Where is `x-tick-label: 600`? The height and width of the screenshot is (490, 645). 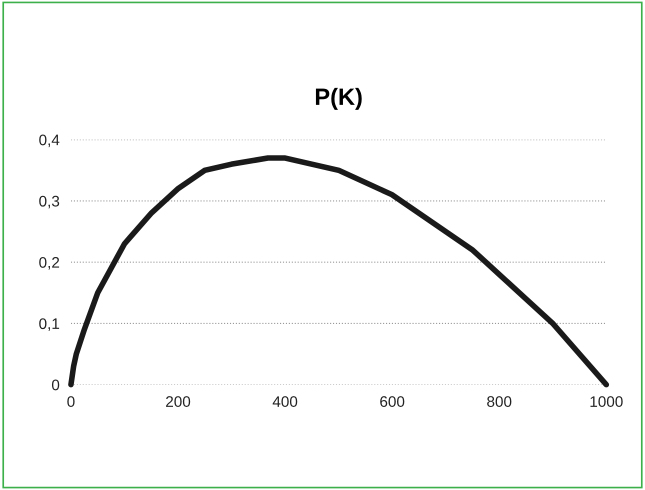 x-tick-label: 600 is located at coordinates (392, 401).